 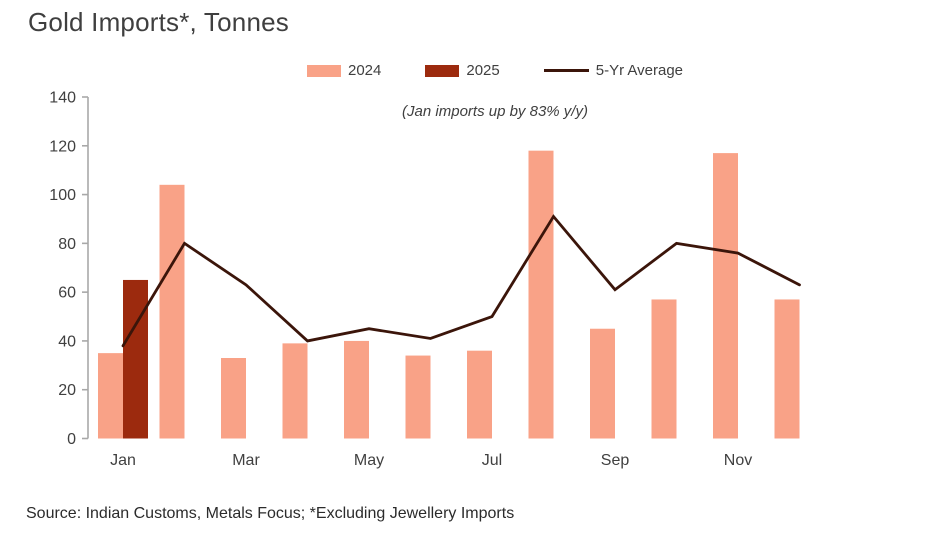 What do you see at coordinates (418, 397) in the screenshot?
I see `bar-2024-jun` at bounding box center [418, 397].